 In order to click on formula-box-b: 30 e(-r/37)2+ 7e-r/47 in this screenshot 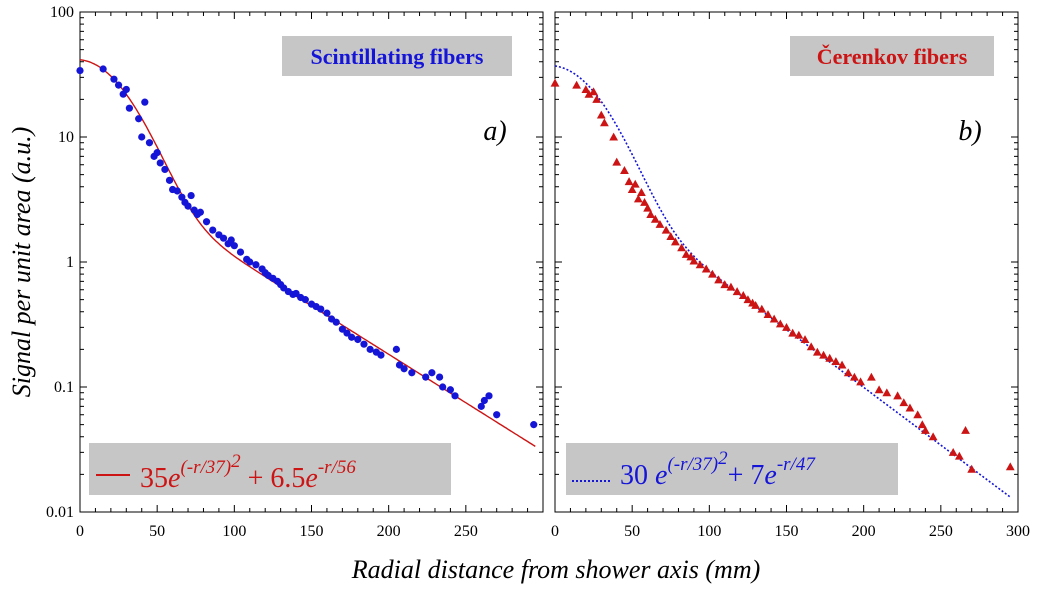, I will do `click(732, 469)`.